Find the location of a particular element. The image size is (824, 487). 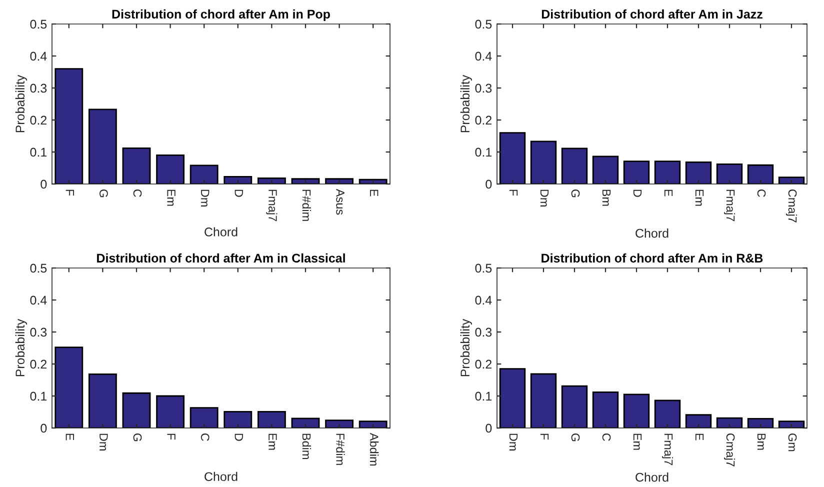

x-tick-label: Bdim is located at coordinates (306, 446).